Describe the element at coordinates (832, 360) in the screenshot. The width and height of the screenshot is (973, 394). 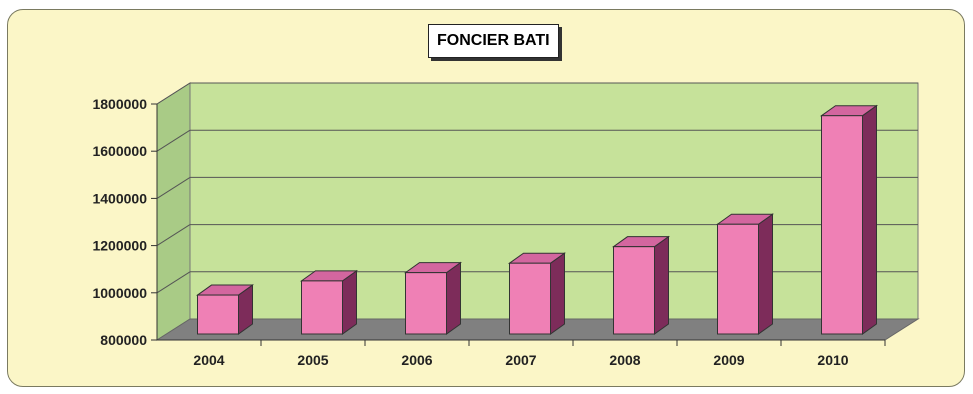
I see `x-tick-label: 2010` at that location.